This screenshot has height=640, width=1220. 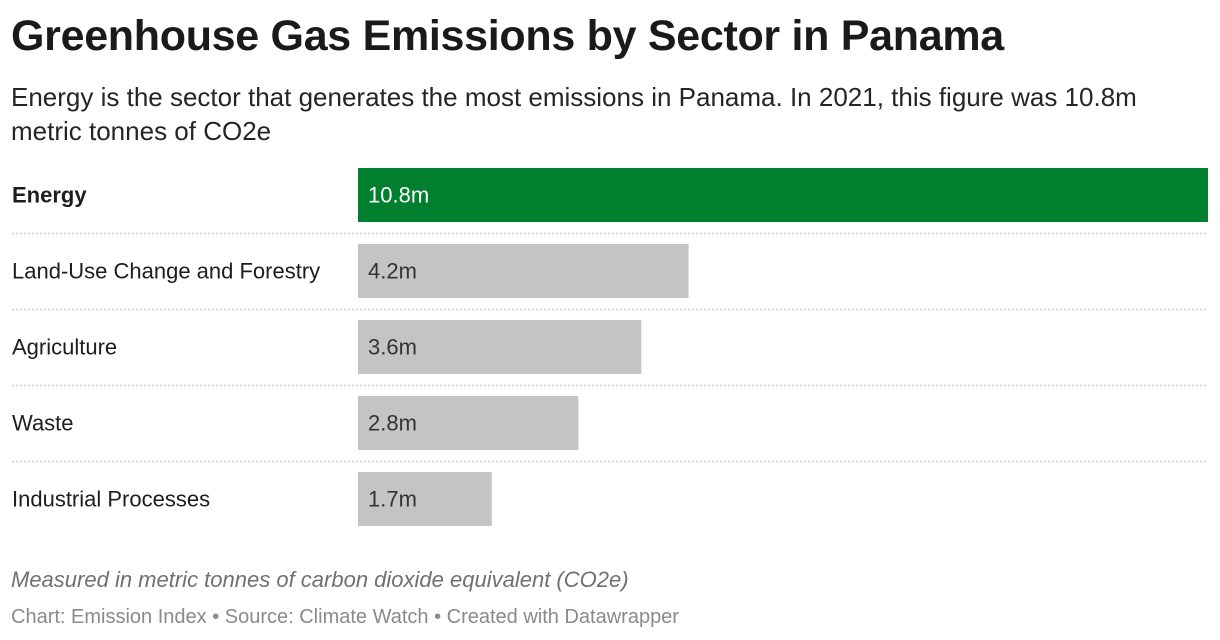 What do you see at coordinates (468, 423) in the screenshot?
I see `bar-waste` at bounding box center [468, 423].